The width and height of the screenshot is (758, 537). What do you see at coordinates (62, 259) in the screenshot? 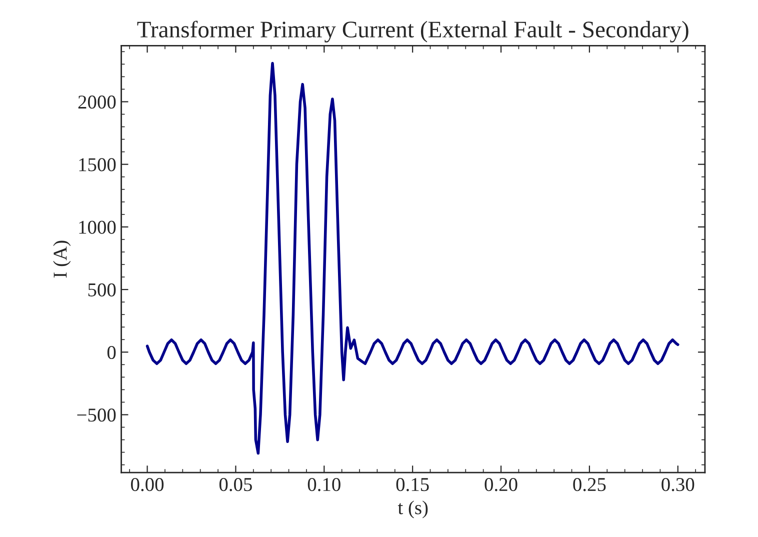
I see `y-axis-title: I (A)` at bounding box center [62, 259].